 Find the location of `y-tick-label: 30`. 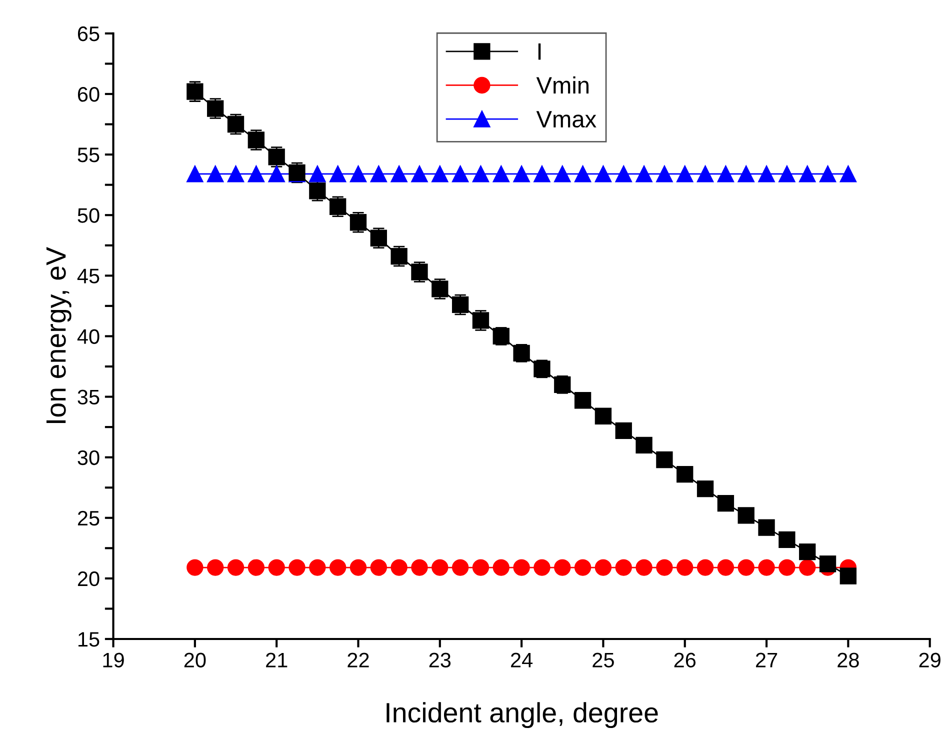

y-tick-label: 30 is located at coordinates (89, 458).